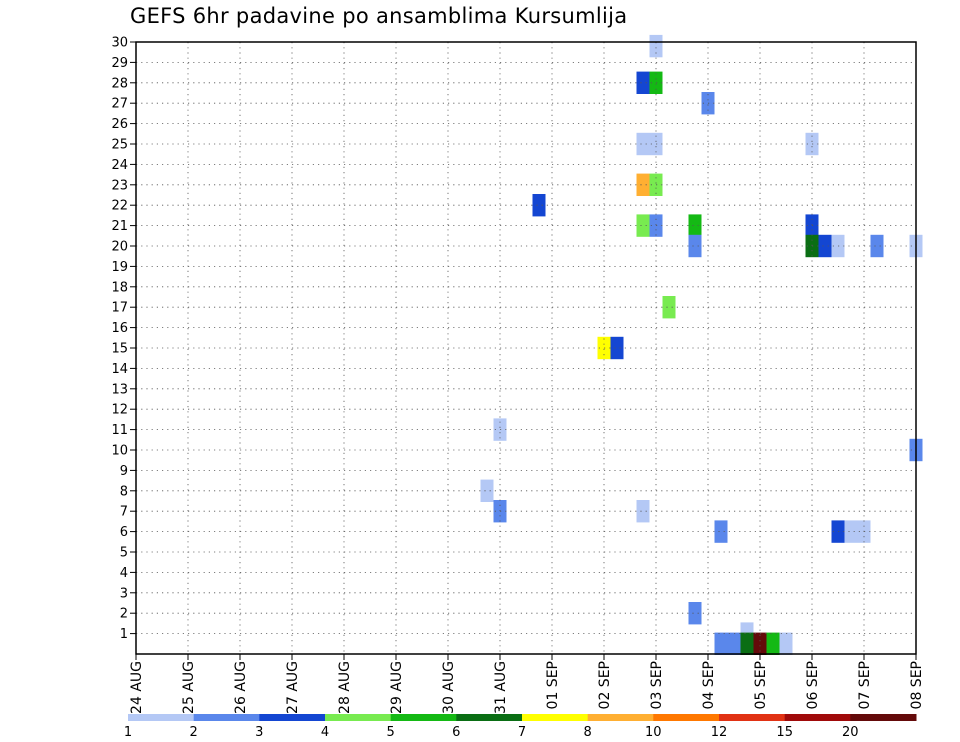 This screenshot has width=960, height=742. I want to click on y-tick-label: 21, so click(119, 226).